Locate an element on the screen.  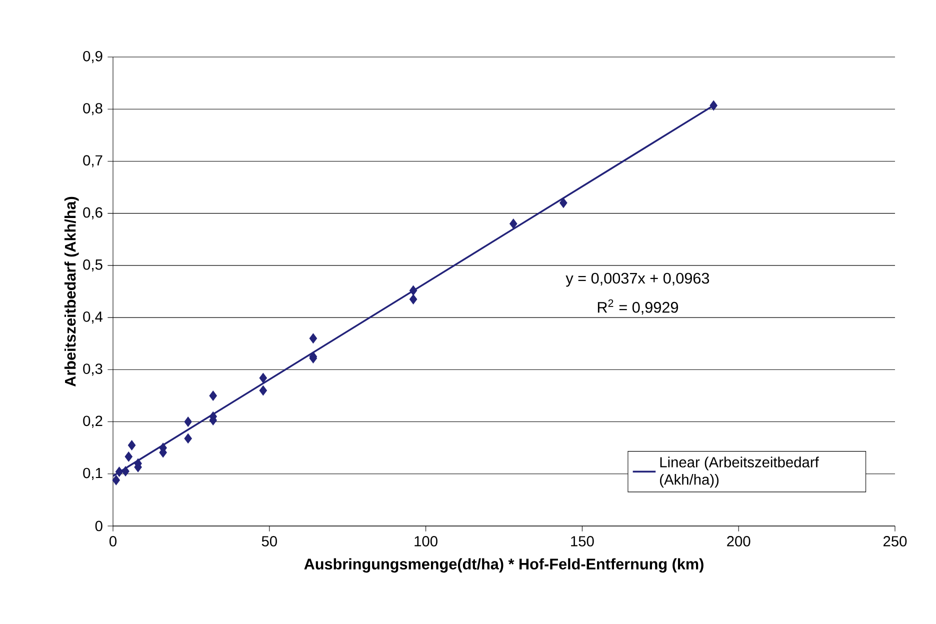
y-tick-label: 0,3 is located at coordinates (92, 370).